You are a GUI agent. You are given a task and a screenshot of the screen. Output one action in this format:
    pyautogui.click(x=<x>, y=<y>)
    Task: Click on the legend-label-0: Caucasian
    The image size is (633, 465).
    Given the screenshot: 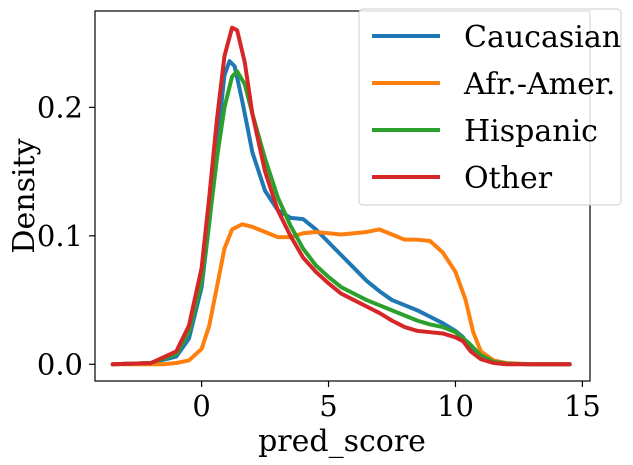 What is the action you would take?
    pyautogui.click(x=542, y=37)
    